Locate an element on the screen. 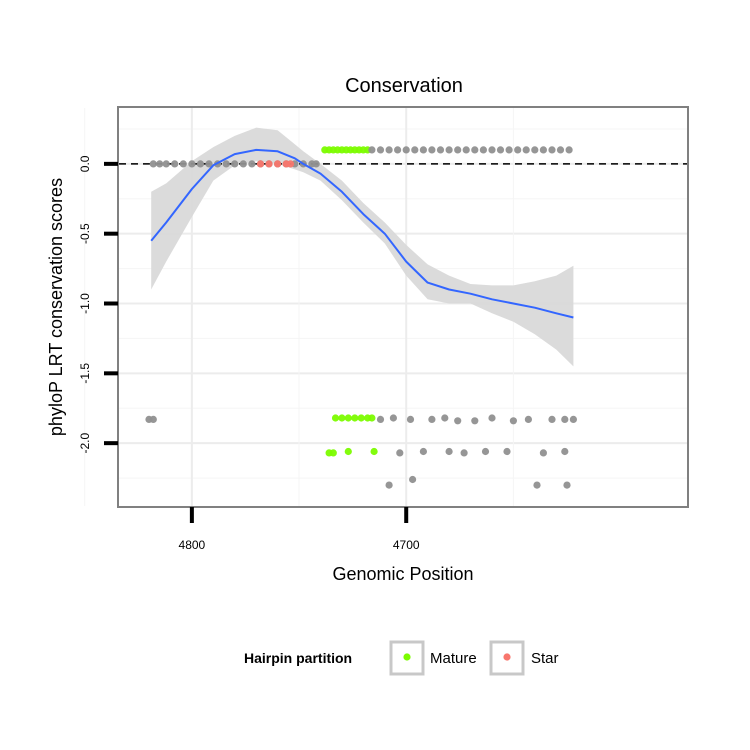 This screenshot has height=750, width=750. y-tick-label: -2.0 is located at coordinates (85, 442).